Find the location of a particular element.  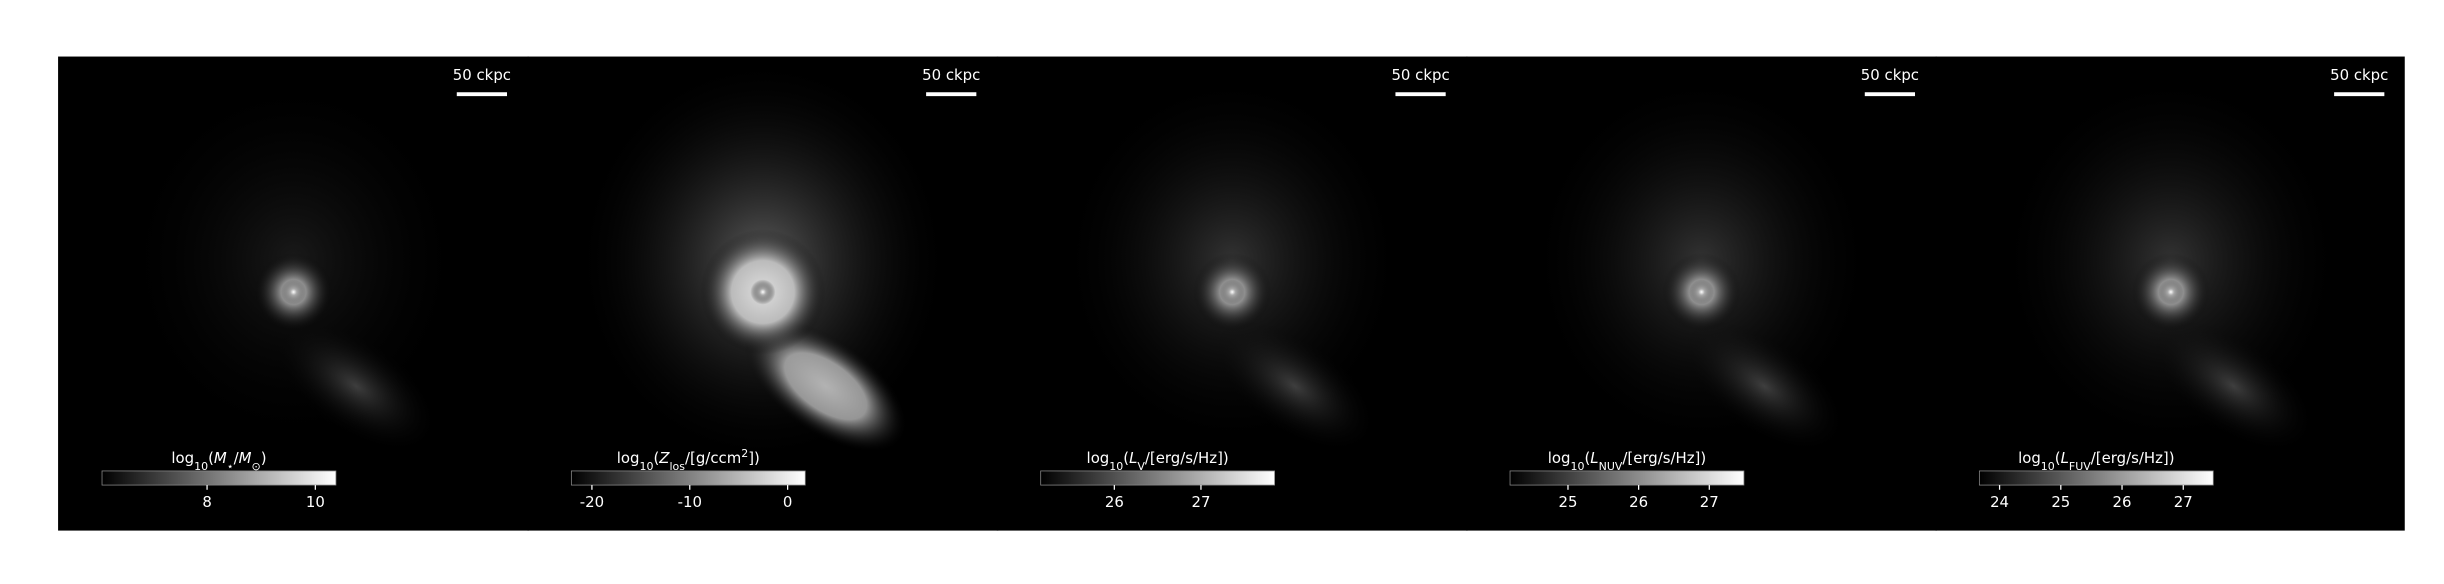

colorbar-label: log10(LFUV/[erg/s/Hz]) is located at coordinates (2096, 461).